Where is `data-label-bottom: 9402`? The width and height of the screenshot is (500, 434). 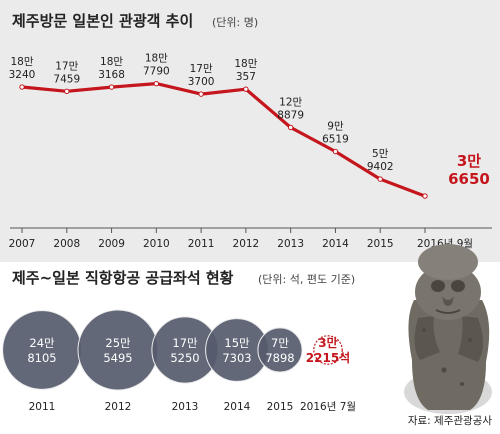
data-label-bottom: 9402 is located at coordinates (380, 167).